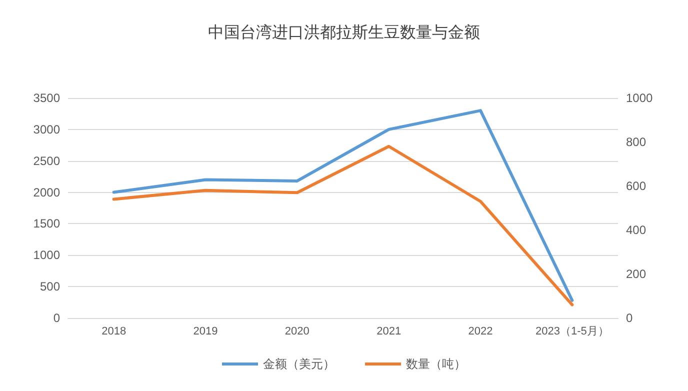 Image resolution: width=688 pixels, height=391 pixels. I want to click on x-tick-label: 2022, so click(480, 332).